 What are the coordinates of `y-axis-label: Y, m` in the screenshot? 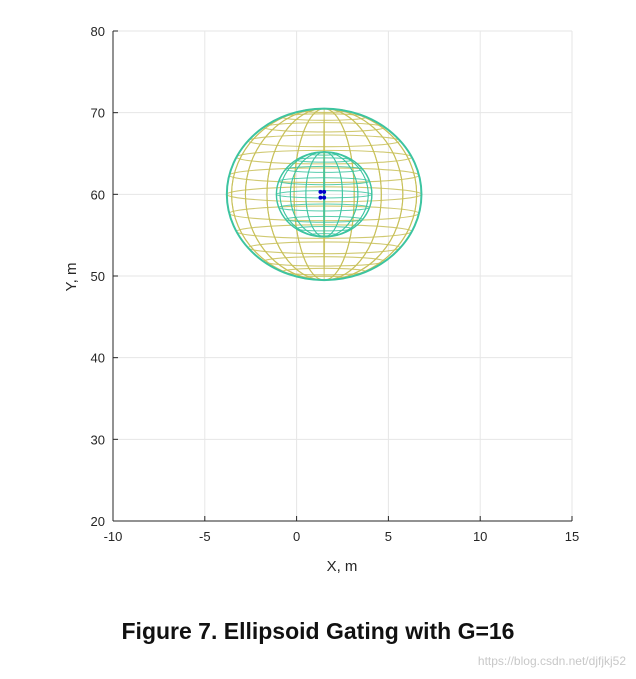 It's located at (71, 277).